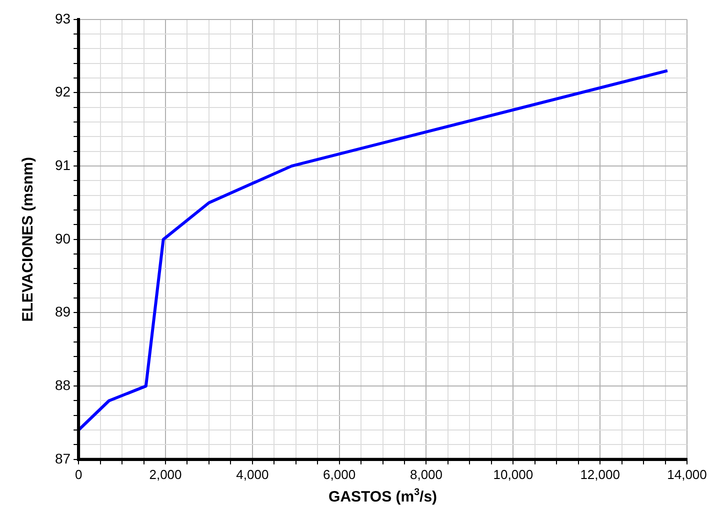 The width and height of the screenshot is (719, 524). What do you see at coordinates (513, 474) in the screenshot?
I see `x-tick-label: 10,000` at bounding box center [513, 474].